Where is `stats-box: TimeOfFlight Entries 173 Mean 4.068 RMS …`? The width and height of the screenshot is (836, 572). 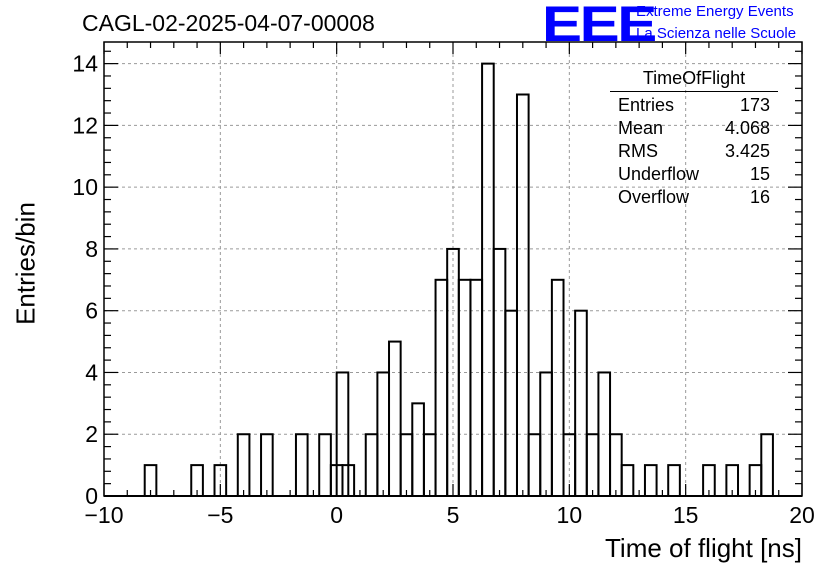 stats-box: TimeOfFlight Entries 173 Mean 4.068 RMS … is located at coordinates (694, 138).